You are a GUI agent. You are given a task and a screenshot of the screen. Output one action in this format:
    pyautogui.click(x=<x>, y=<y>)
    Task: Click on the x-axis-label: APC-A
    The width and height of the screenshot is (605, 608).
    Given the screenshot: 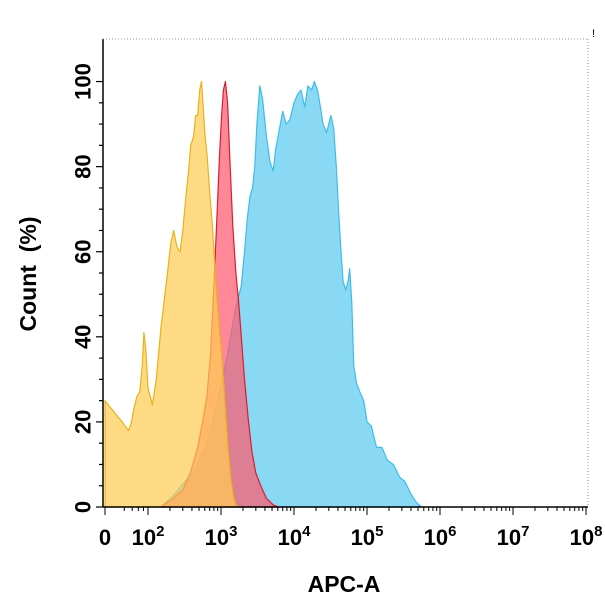 What is the action you would take?
    pyautogui.click(x=344, y=584)
    